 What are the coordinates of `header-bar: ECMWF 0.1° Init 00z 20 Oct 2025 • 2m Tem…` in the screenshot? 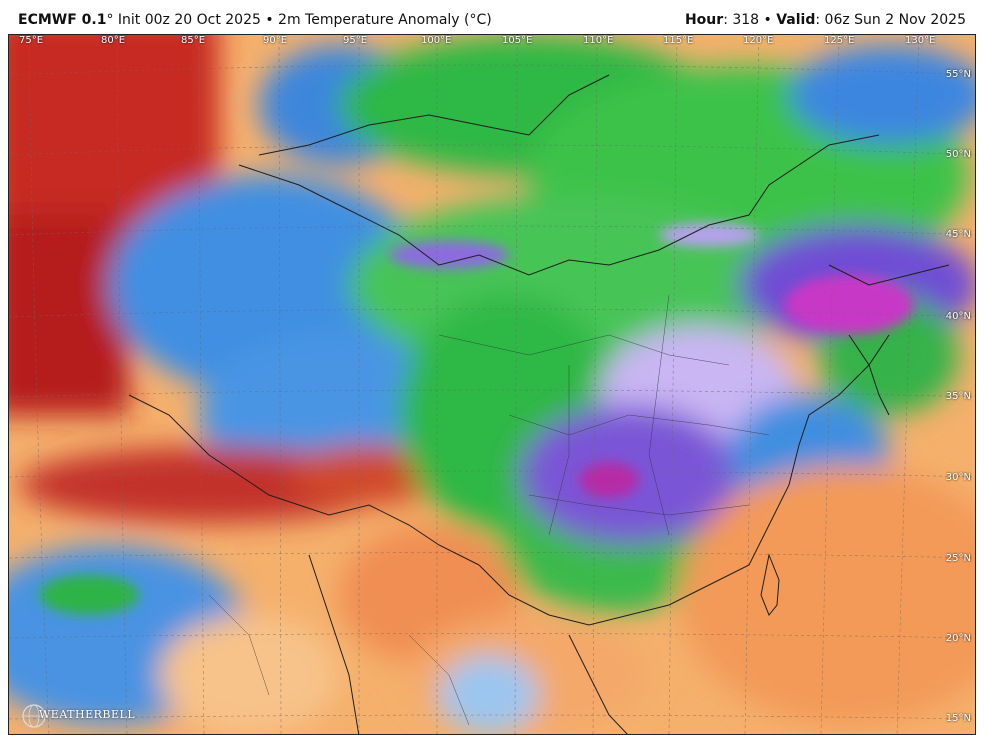 It's located at (492, 17).